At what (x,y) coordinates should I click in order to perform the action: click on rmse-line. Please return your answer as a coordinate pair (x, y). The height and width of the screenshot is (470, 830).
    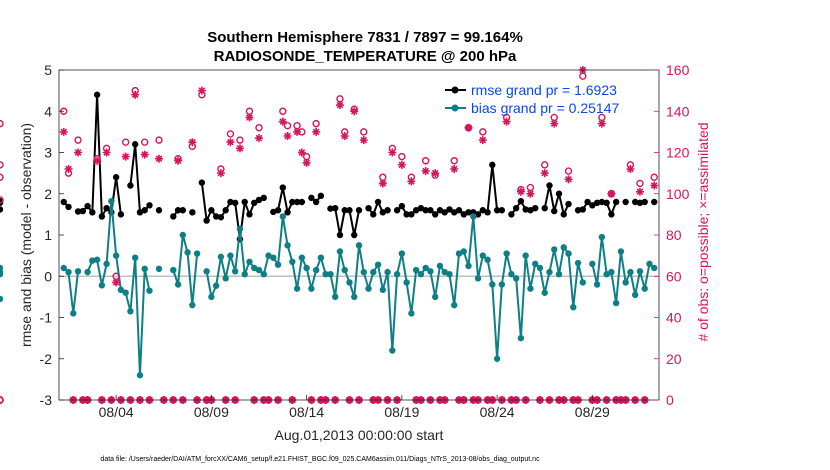
    Looking at the image, I should click on (99, 155).